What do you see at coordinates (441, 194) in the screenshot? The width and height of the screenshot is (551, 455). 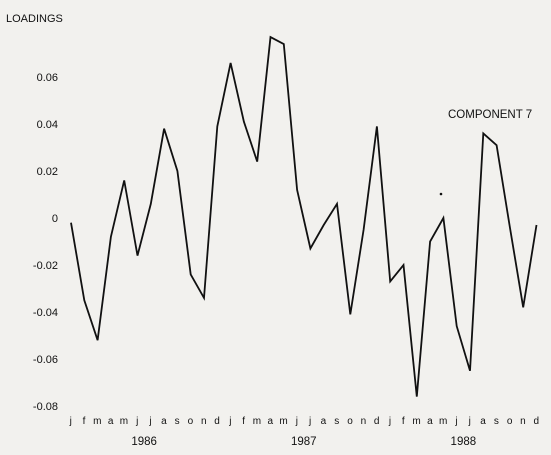 I see `stray-mark` at bounding box center [441, 194].